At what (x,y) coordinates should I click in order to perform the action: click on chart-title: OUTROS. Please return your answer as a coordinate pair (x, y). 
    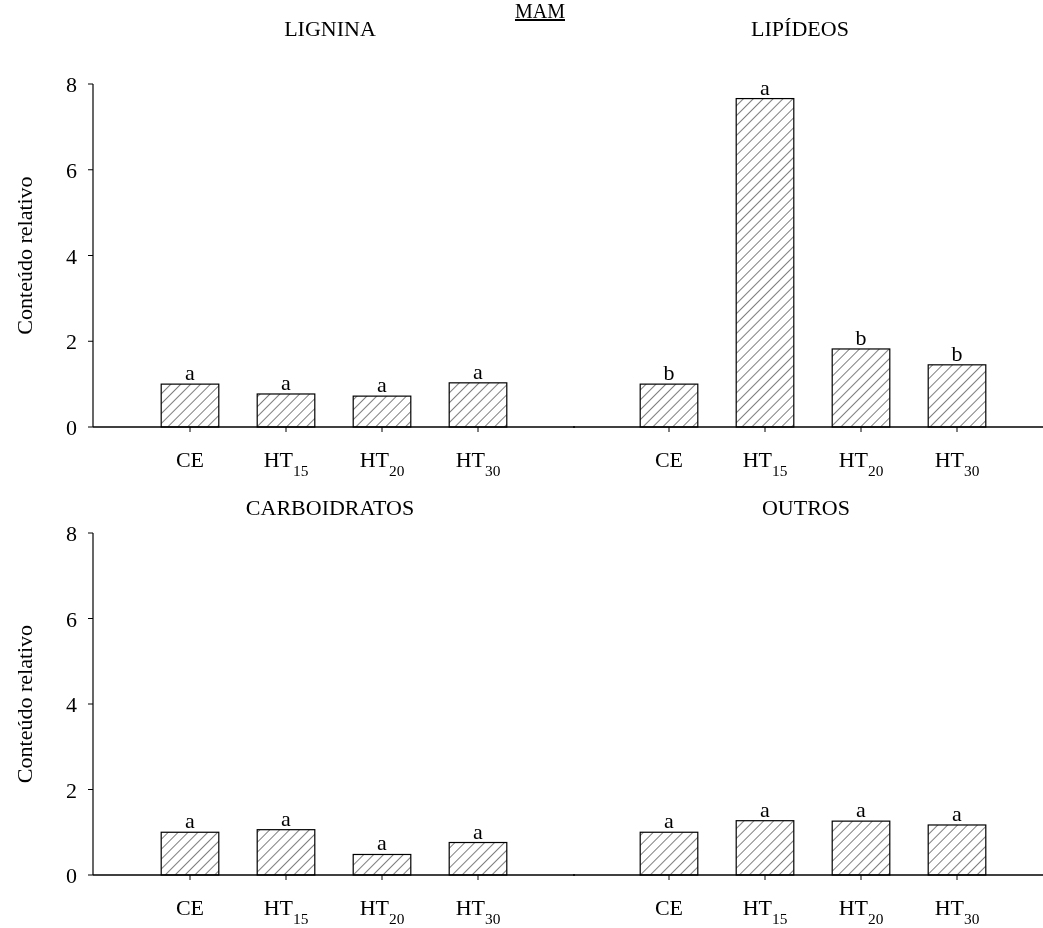
    Looking at the image, I should click on (806, 507).